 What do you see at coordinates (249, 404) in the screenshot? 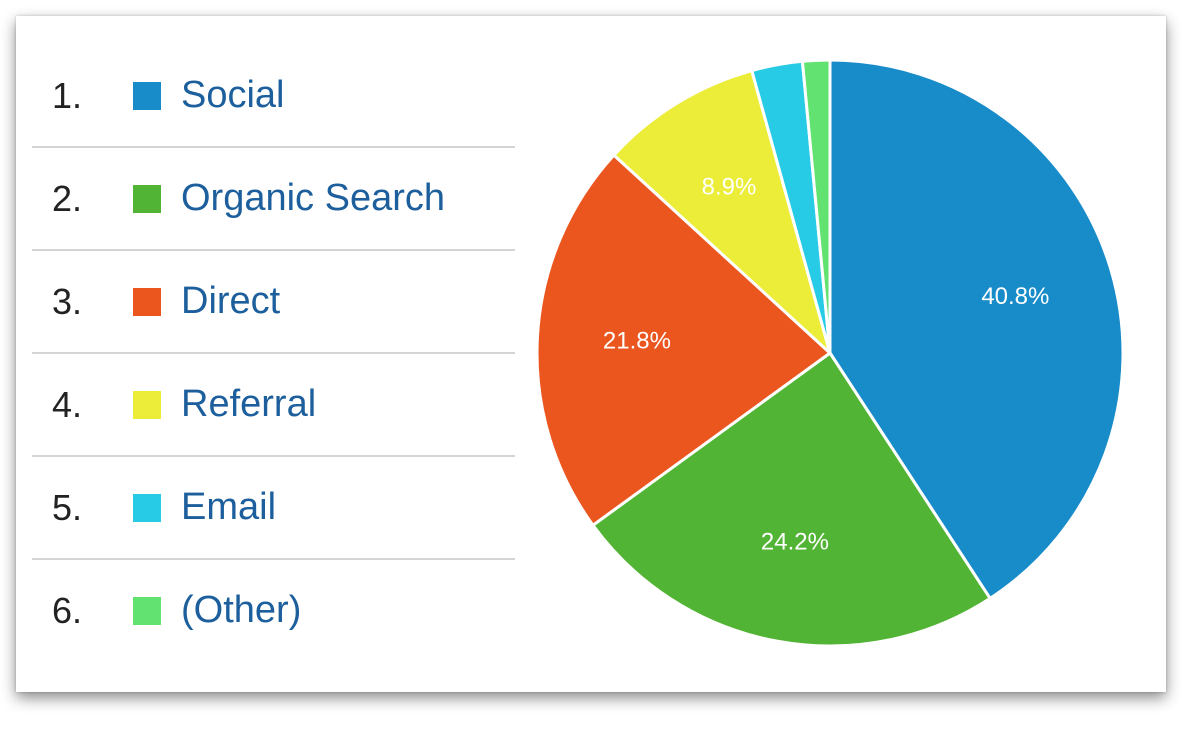
I see `legend-label: Referral` at bounding box center [249, 404].